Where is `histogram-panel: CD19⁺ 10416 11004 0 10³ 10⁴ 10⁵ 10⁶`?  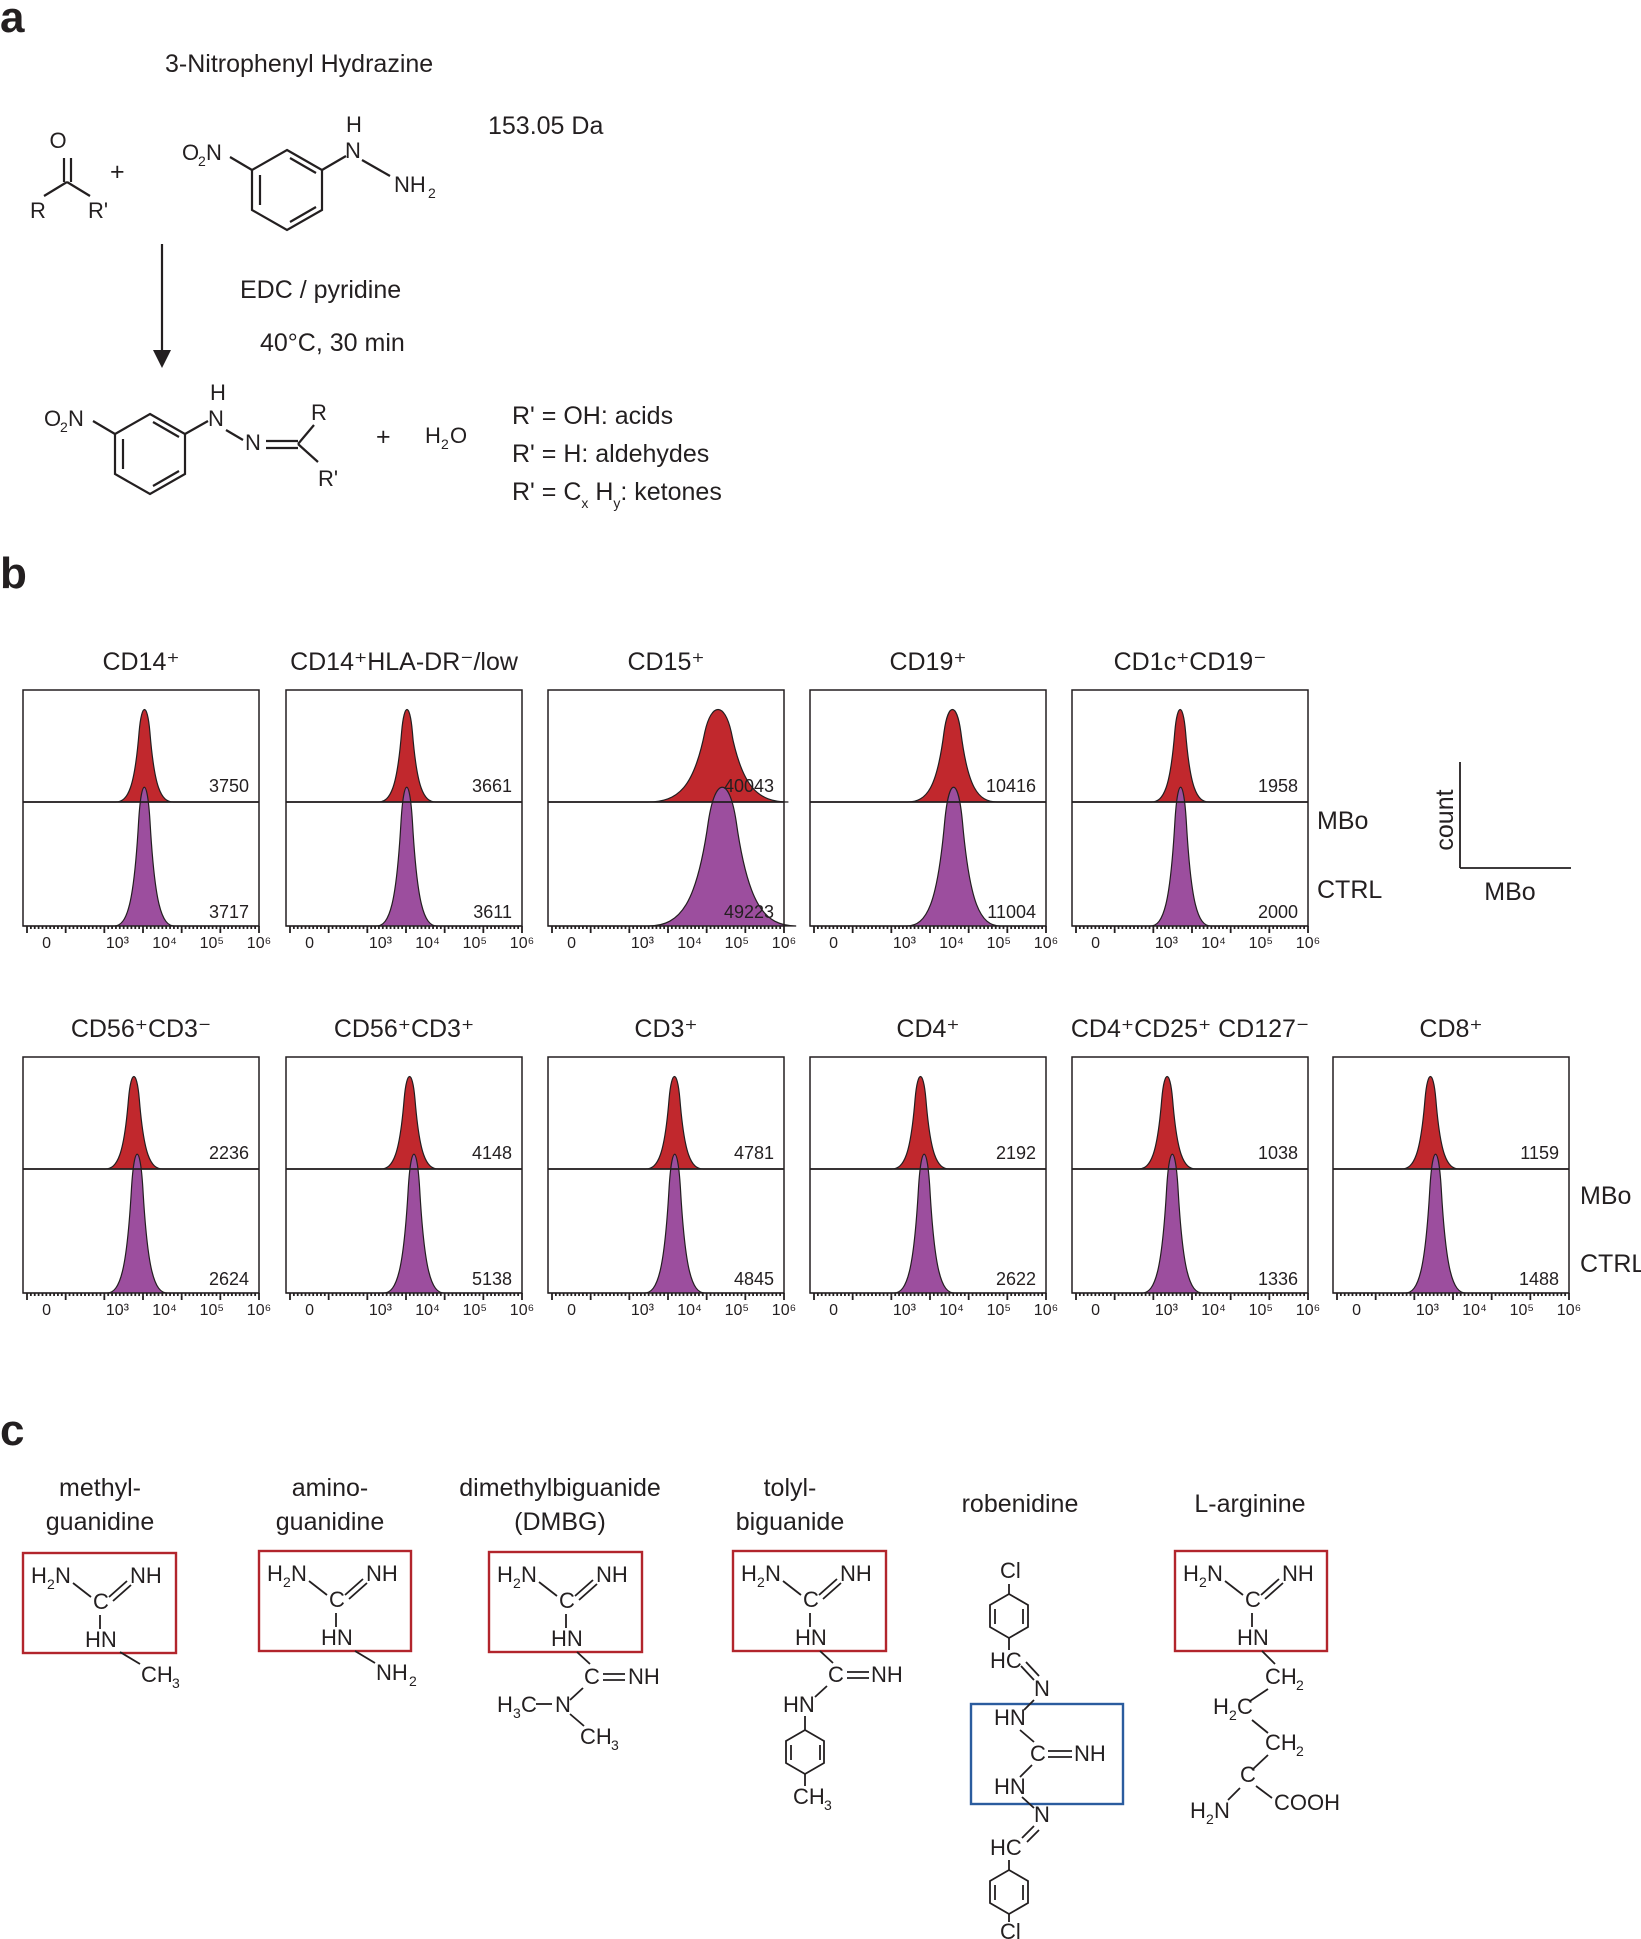
histogram-panel: CD19⁺ 10416 11004 0 10³ 10⁴ 10⁵ 10⁶ is located at coordinates (933, 800).